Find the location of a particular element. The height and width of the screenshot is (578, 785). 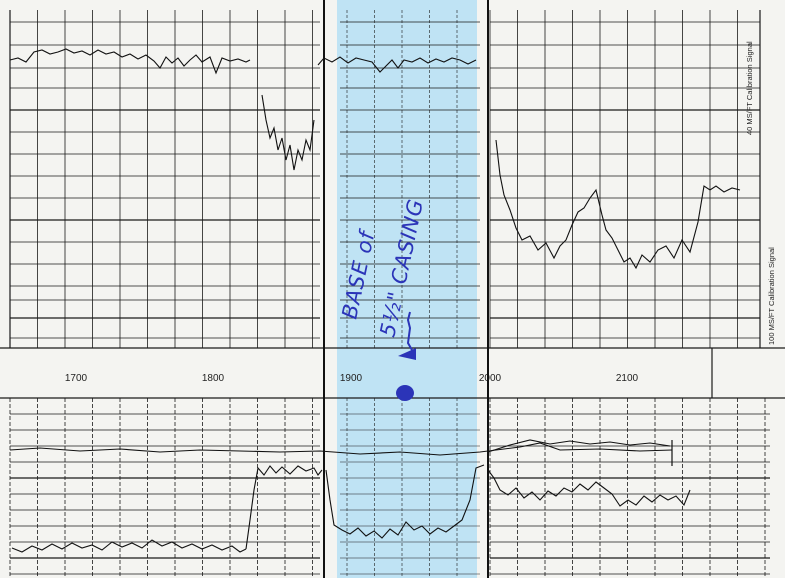

annotation-arrowhead-icon is located at coordinates (407, 354).